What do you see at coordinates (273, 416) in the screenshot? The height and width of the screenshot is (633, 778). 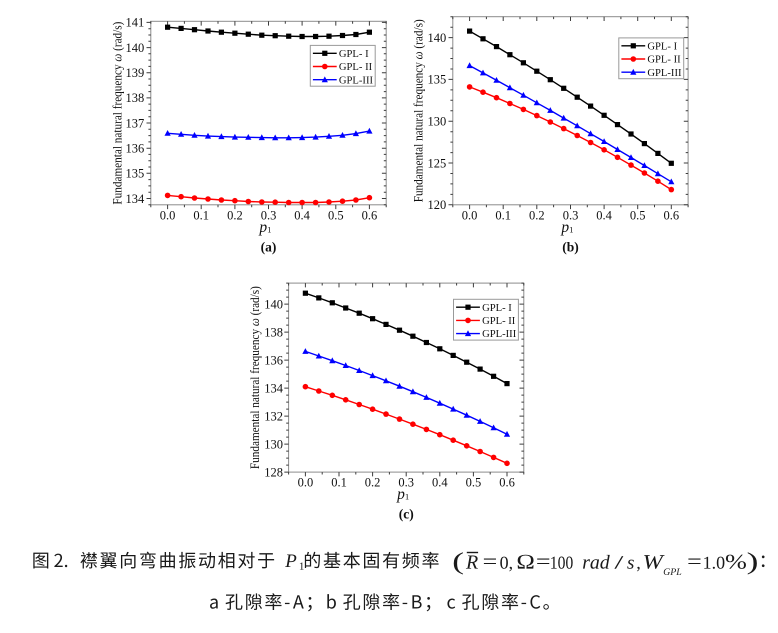 I see `svg-text: 132` at bounding box center [273, 416].